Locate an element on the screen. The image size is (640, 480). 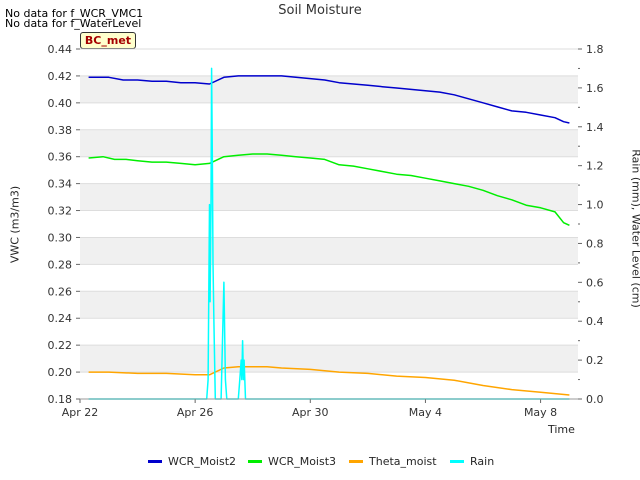
y-tick-label-left: 0.22 is located at coordinates (60, 345).